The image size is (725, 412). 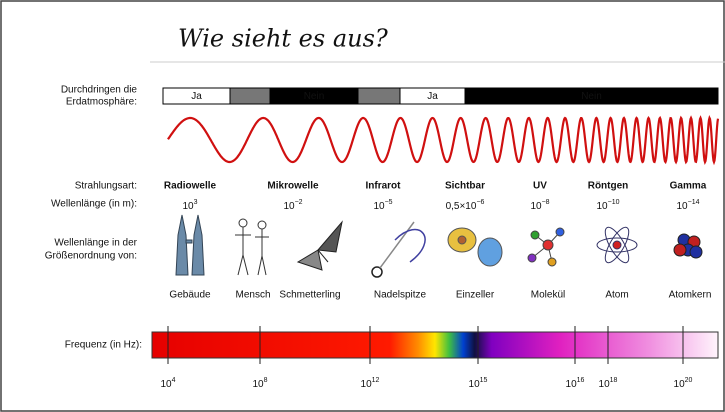 I want to click on wavelength-base: 0,5×10, so click(x=461, y=206).